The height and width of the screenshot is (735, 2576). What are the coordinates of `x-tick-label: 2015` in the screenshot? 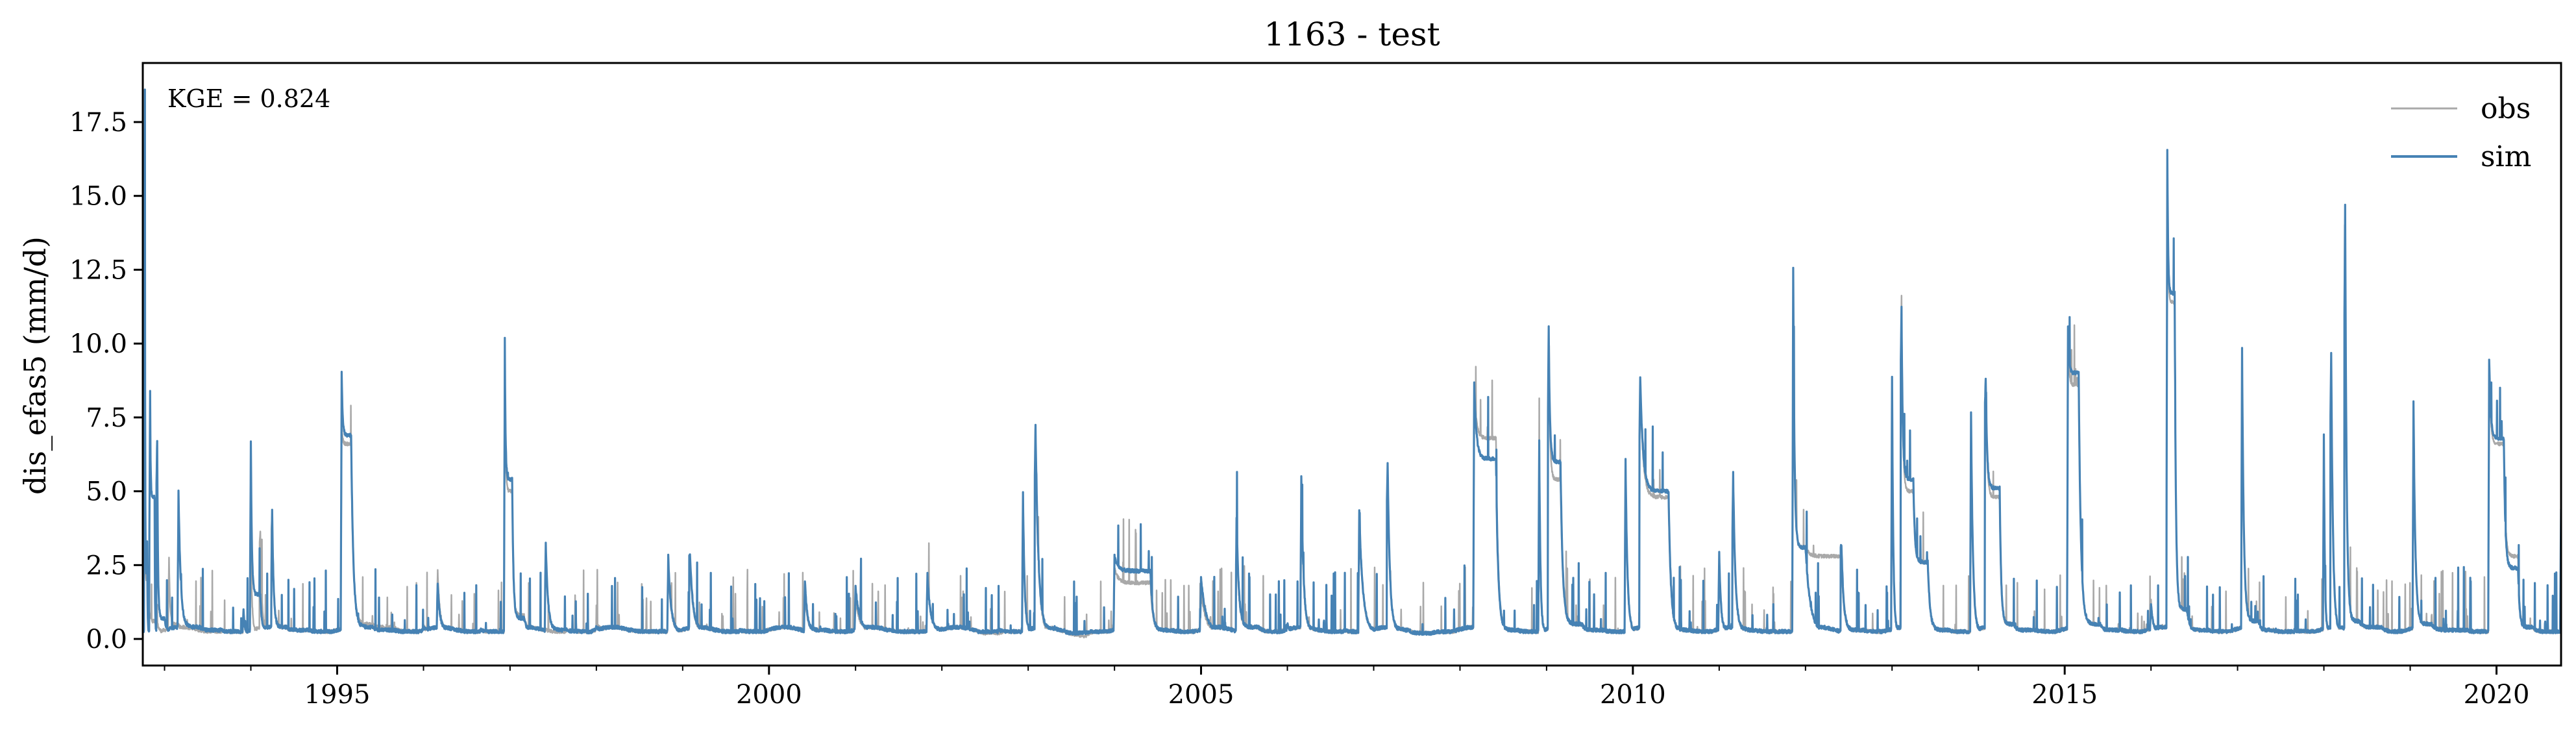 It's located at (2064, 695).